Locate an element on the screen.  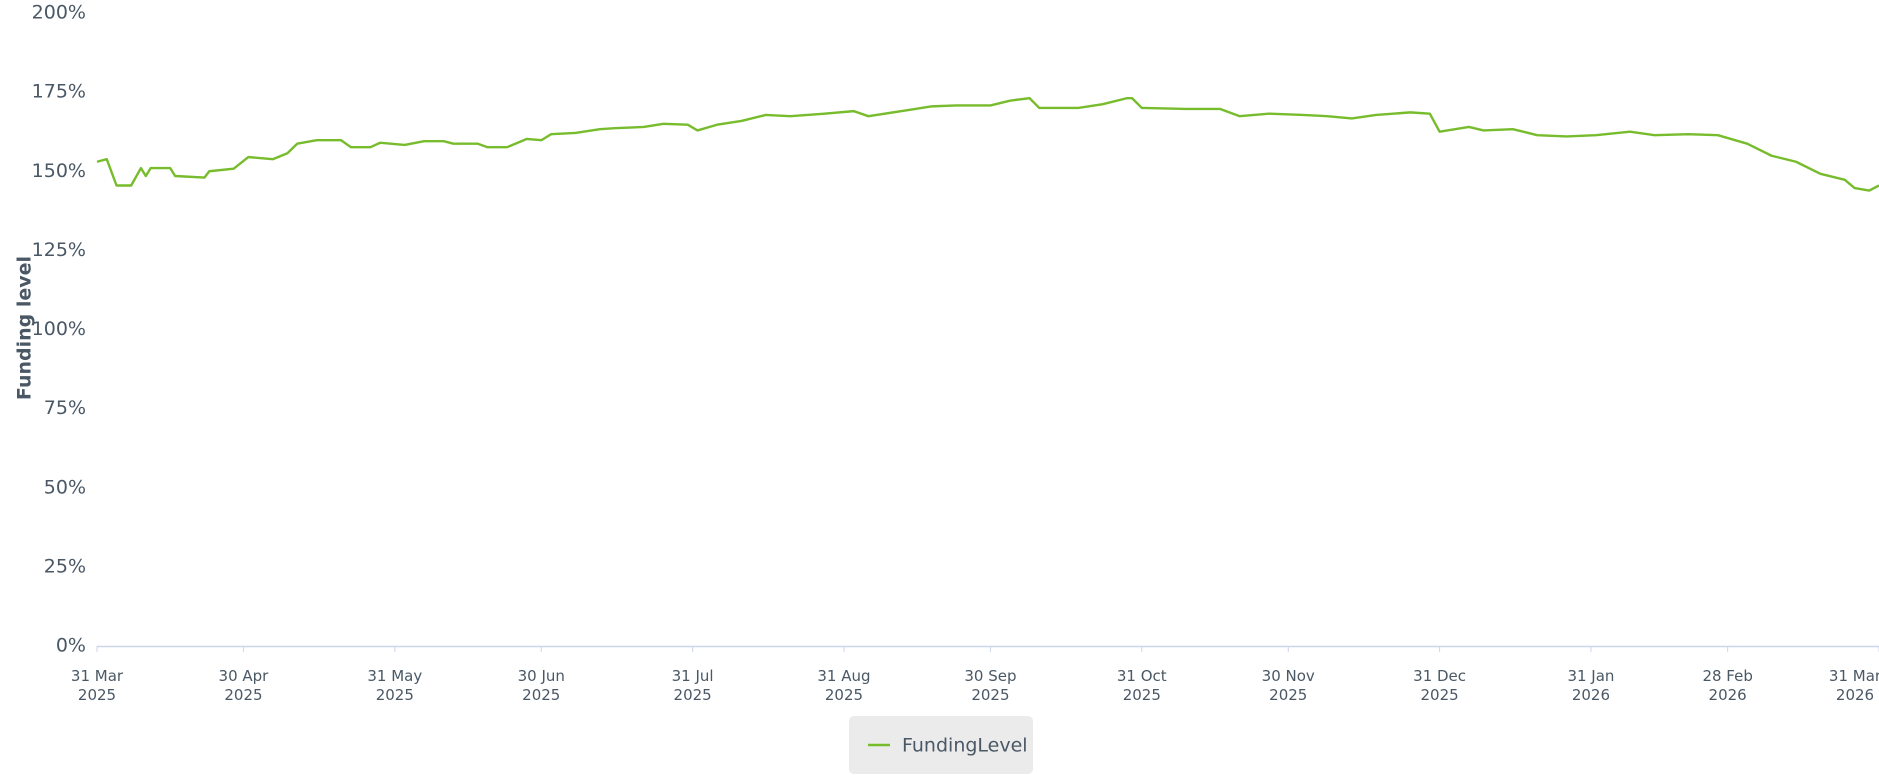
y-tick-label: 150% is located at coordinates (59, 171).